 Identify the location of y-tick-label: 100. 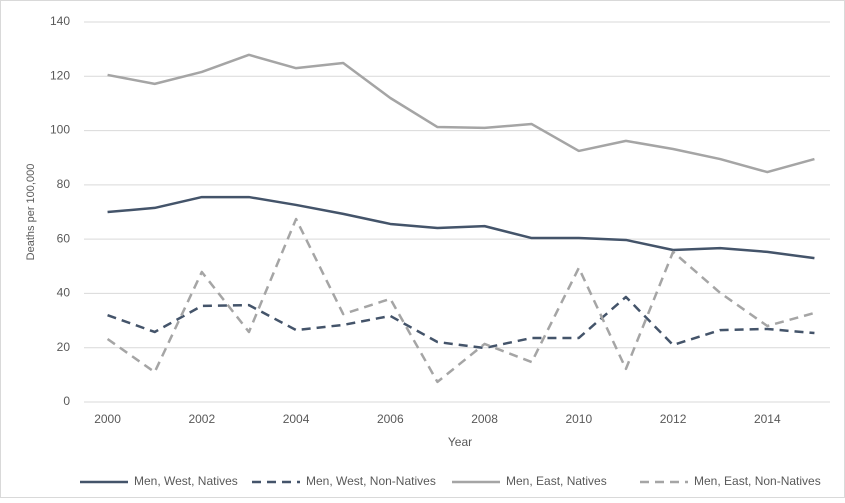
(60, 130).